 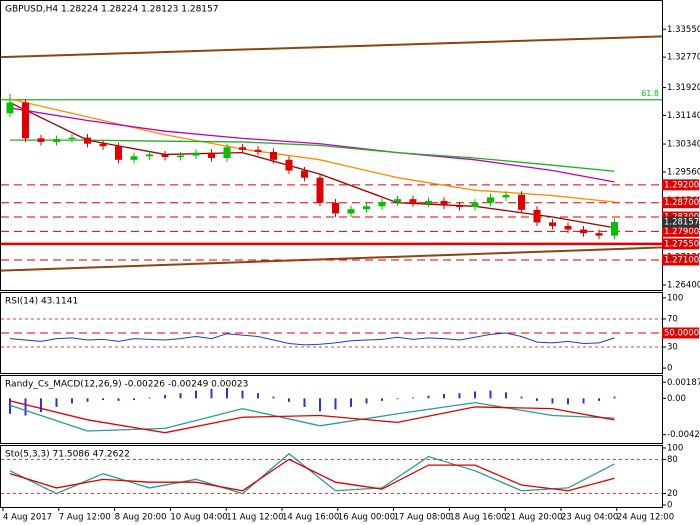 What do you see at coordinates (27, 518) in the screenshot?
I see `x-tick-label: 4 Aug 2017` at bounding box center [27, 518].